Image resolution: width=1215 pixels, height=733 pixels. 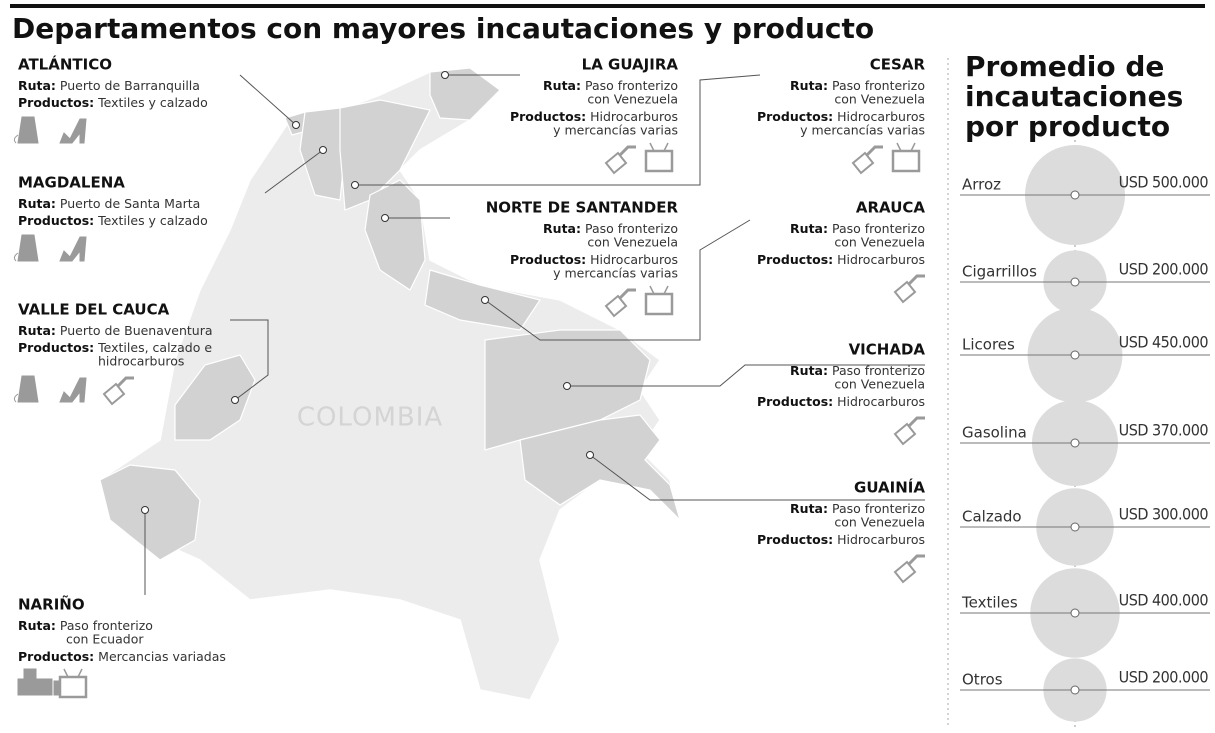 I want to click on icon-spool, so click(x=26, y=389).